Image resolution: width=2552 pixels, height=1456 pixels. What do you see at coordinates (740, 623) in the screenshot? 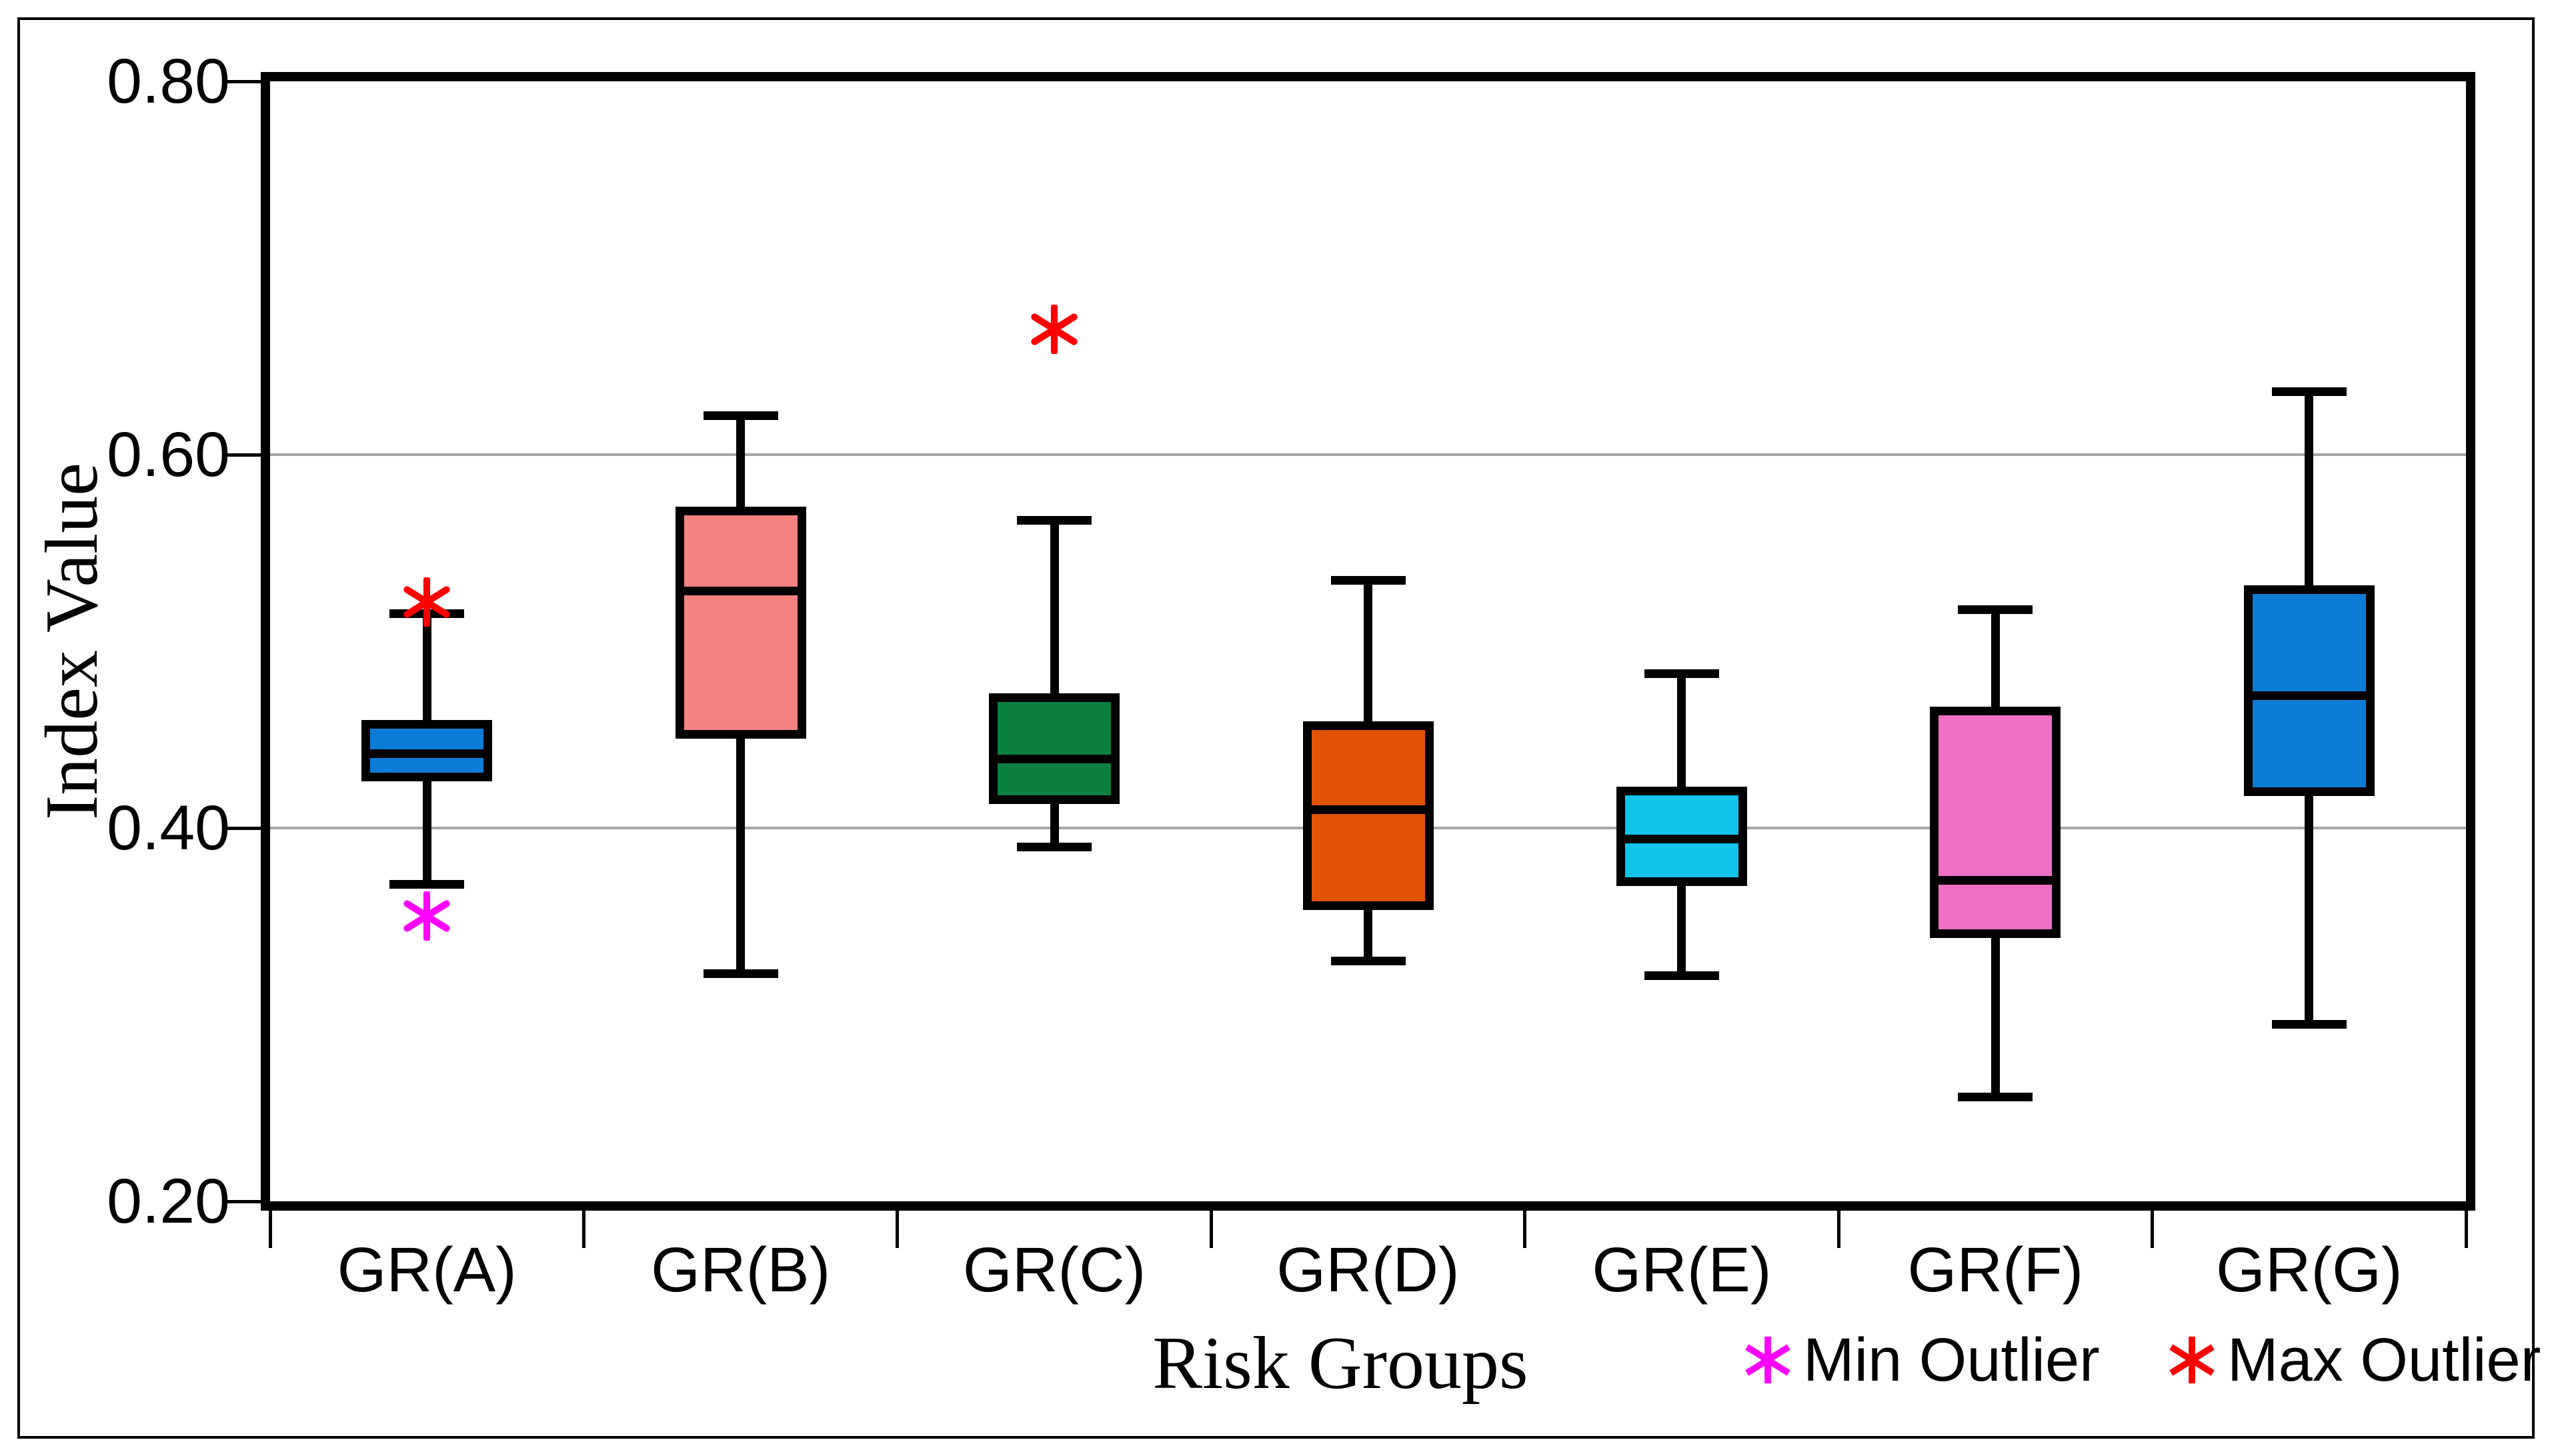
I see `box-GR(B)` at bounding box center [740, 623].